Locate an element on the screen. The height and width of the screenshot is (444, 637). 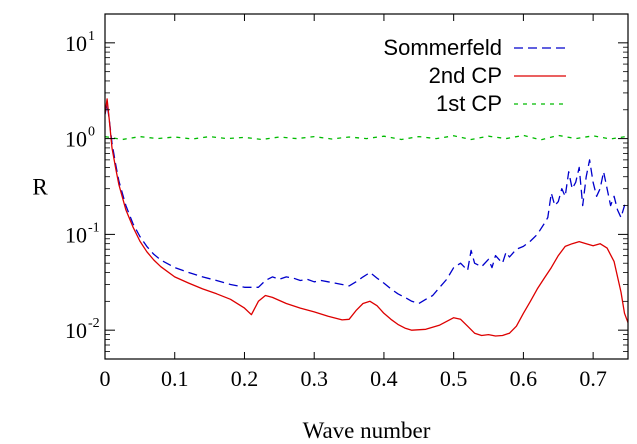
x-tick-label: 0 is located at coordinates (105, 378).